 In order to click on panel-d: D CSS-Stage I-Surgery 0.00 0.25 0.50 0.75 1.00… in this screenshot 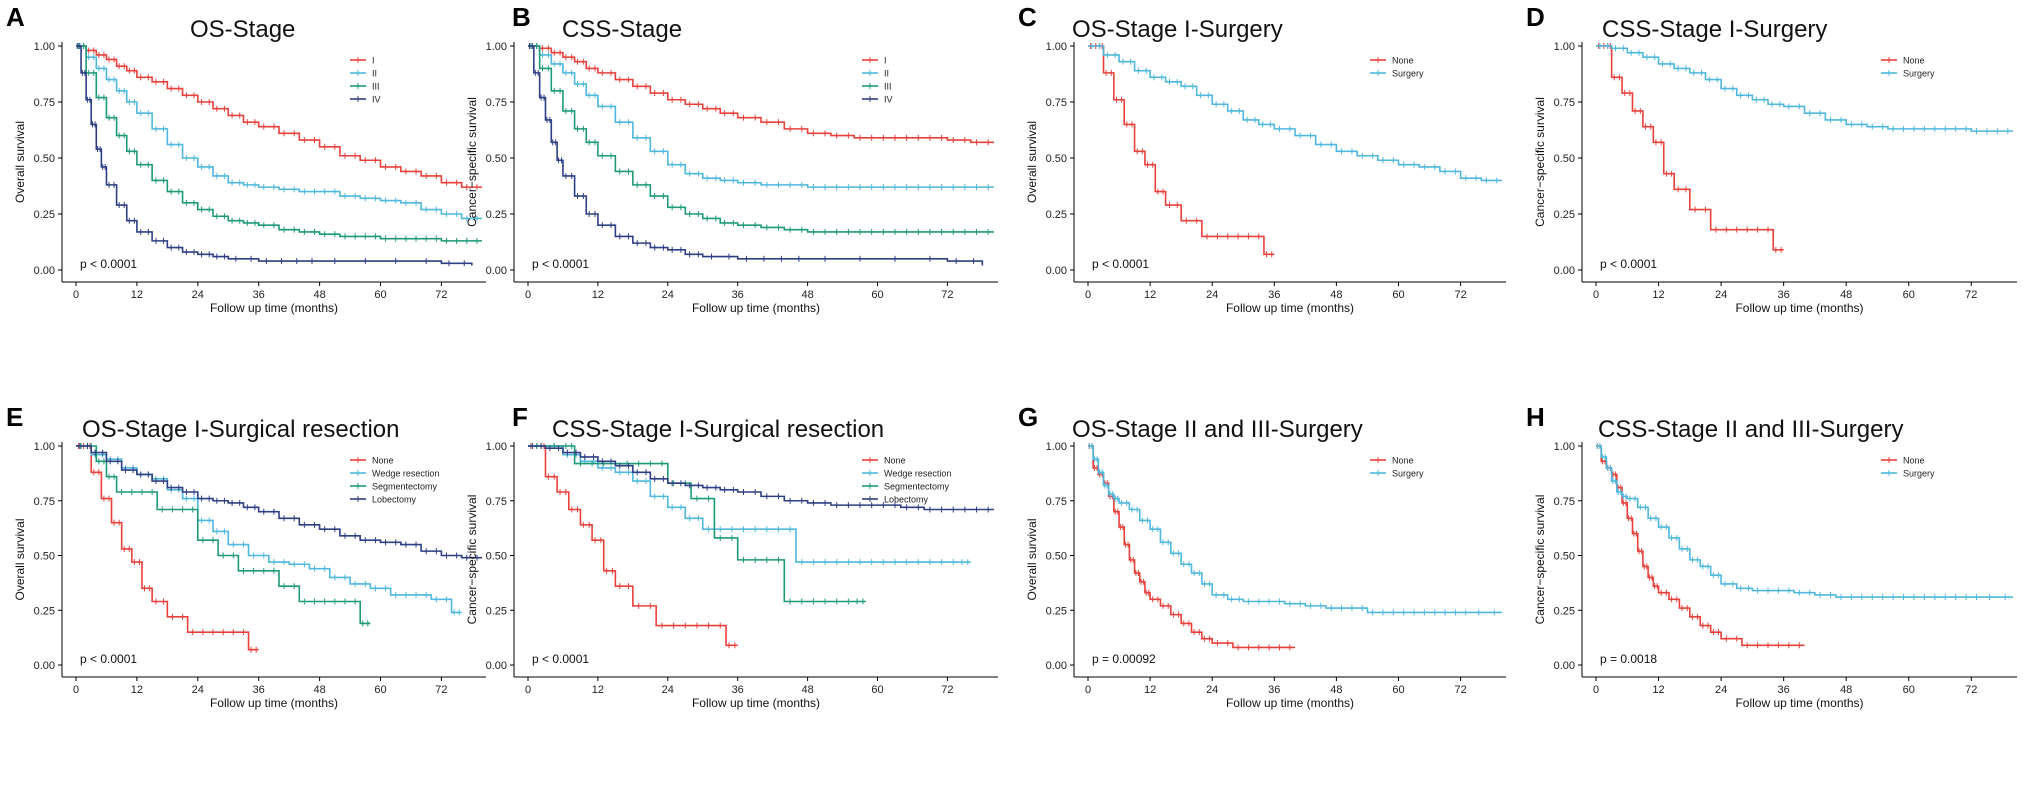, I will do `click(1775, 200)`.